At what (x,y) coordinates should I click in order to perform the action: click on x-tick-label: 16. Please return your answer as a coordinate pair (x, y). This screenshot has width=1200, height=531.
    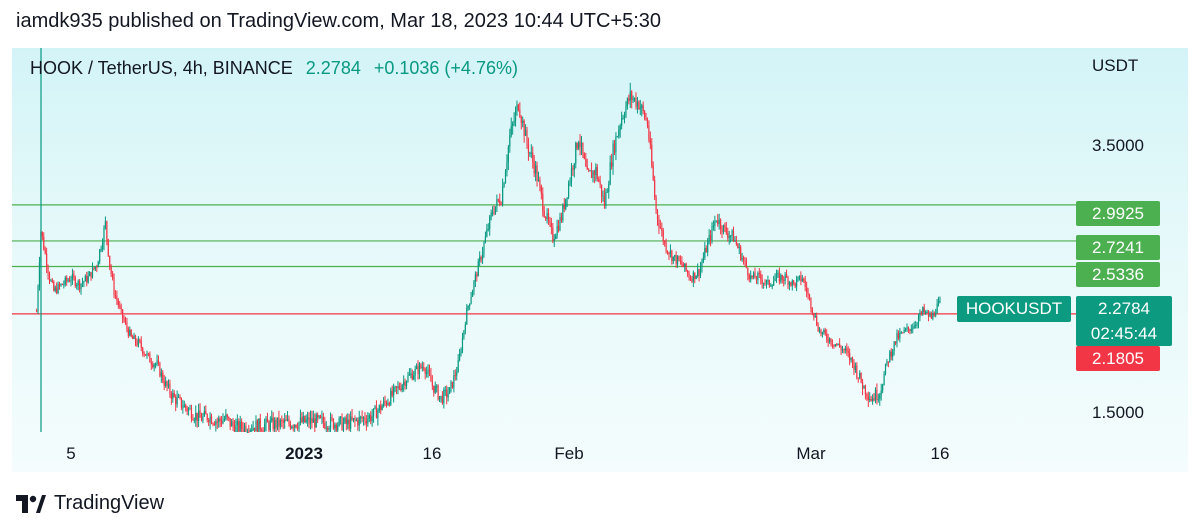
    Looking at the image, I should click on (432, 453).